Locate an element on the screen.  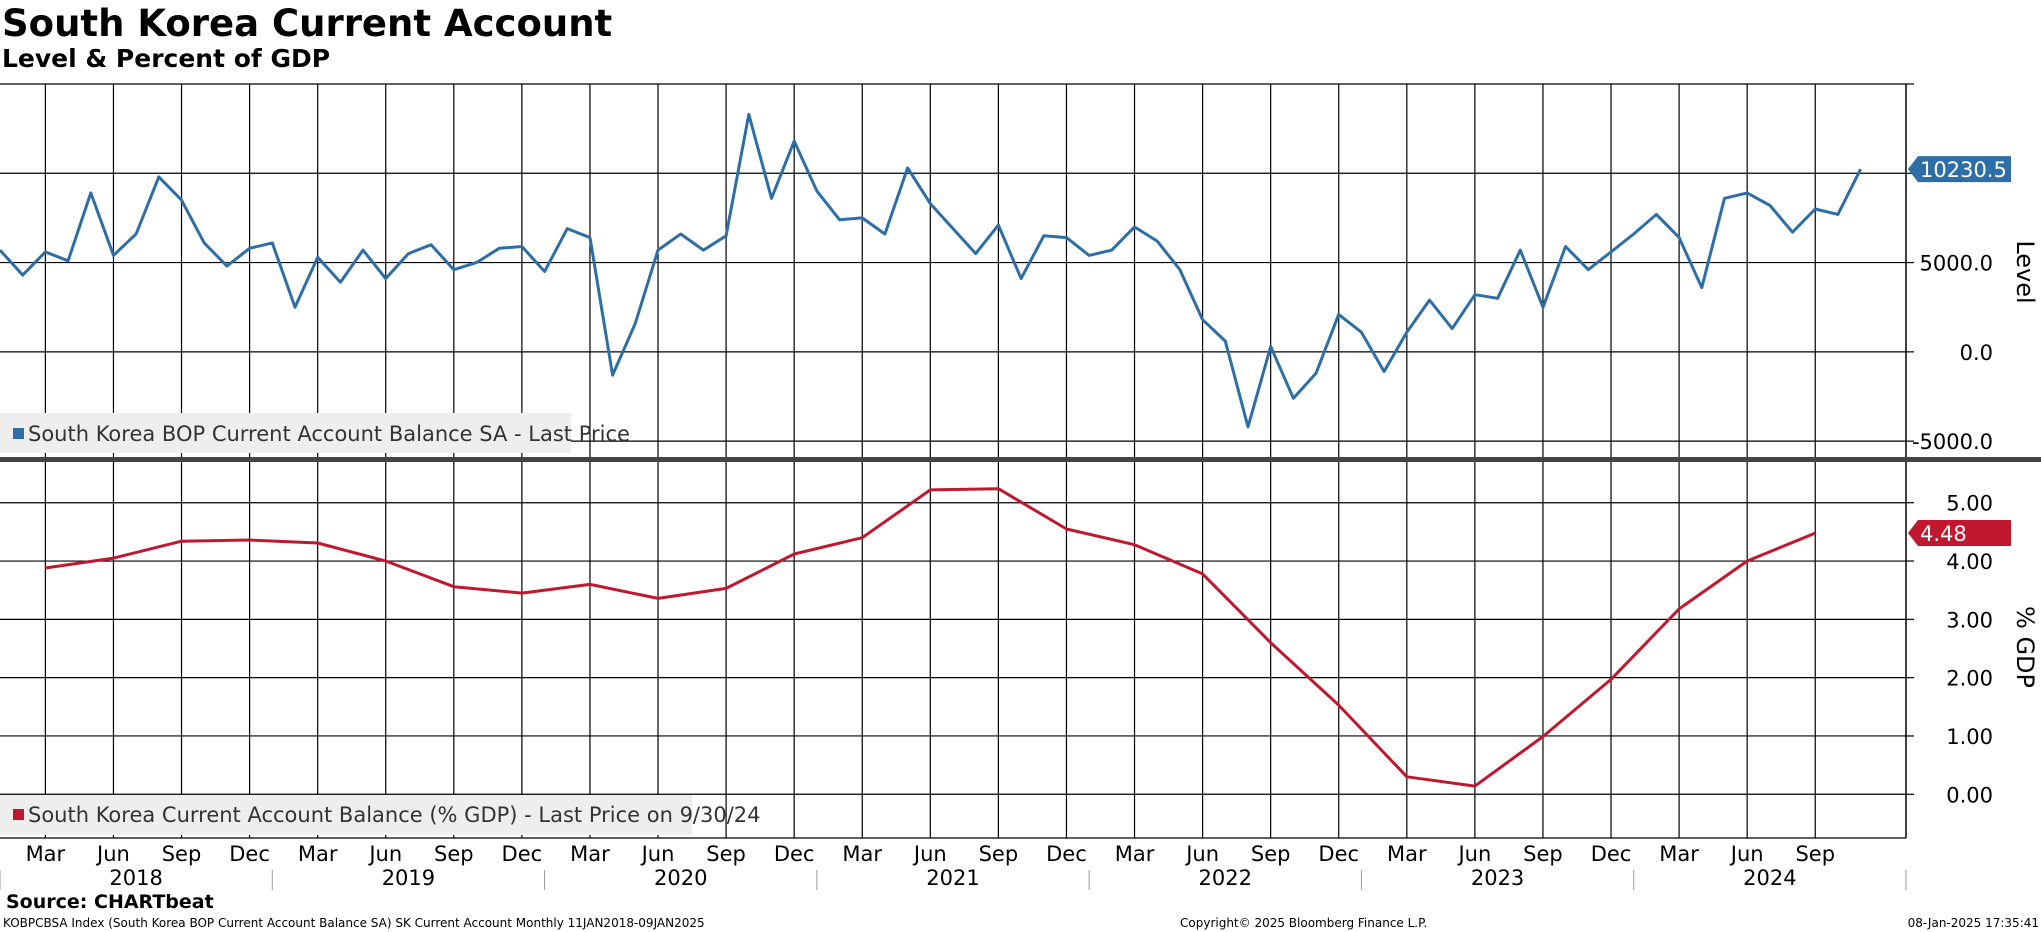
chart-title: South Korea Current Account is located at coordinates (307, 23).